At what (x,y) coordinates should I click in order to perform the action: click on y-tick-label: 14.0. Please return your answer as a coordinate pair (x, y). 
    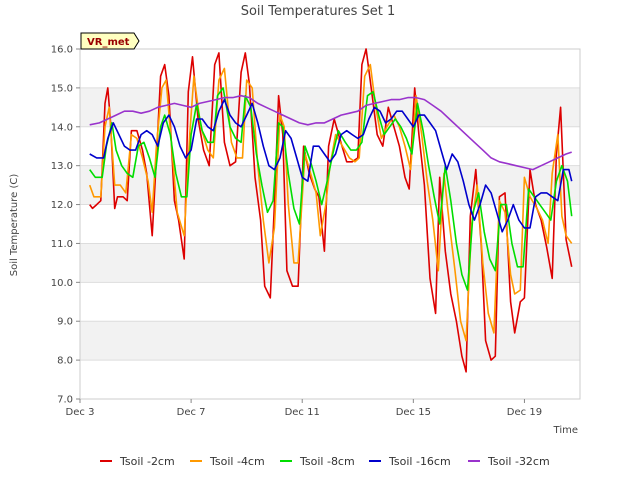
    Looking at the image, I should click on (62, 127).